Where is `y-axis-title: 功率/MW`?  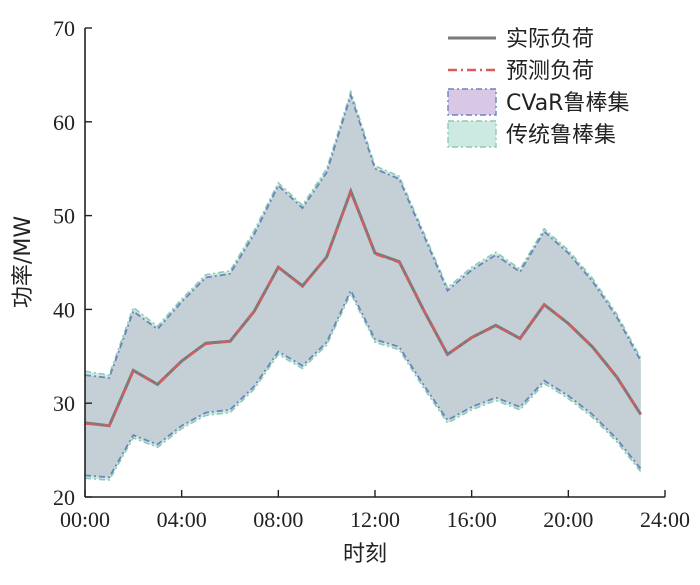
y-axis-title: 功率/MW is located at coordinates (23, 262).